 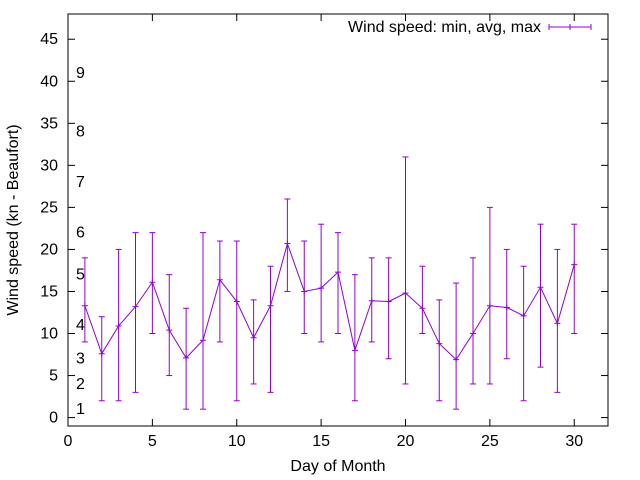 What do you see at coordinates (80, 182) in the screenshot?
I see `beaufort-number: 7` at bounding box center [80, 182].